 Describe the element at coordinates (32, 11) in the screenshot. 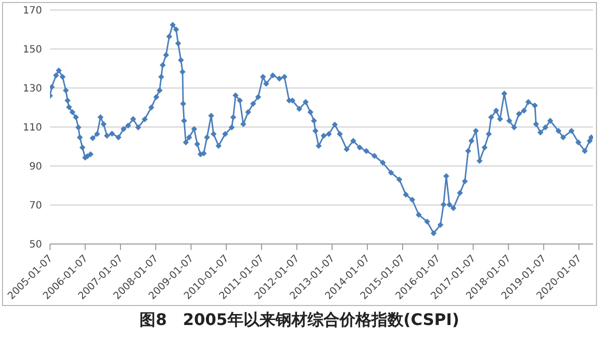

I see `y-tick-label: 170` at that location.